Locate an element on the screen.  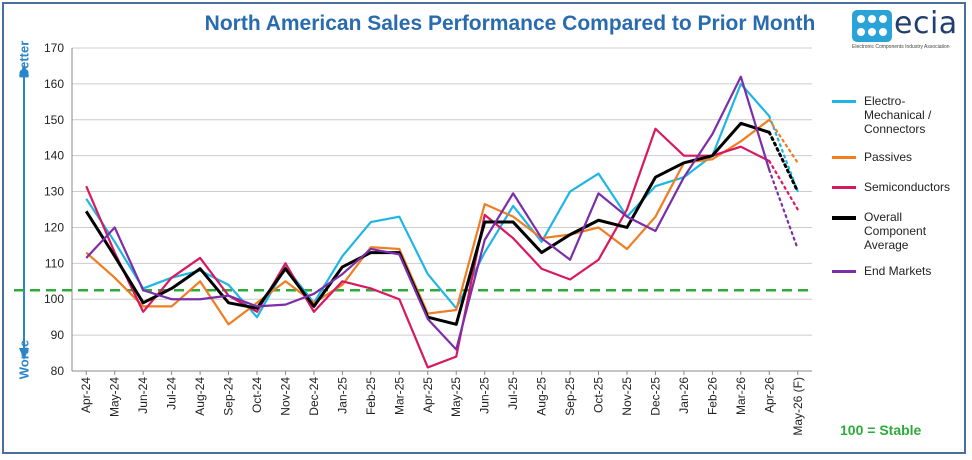
y-tick-label: 160 is located at coordinates (54, 84).